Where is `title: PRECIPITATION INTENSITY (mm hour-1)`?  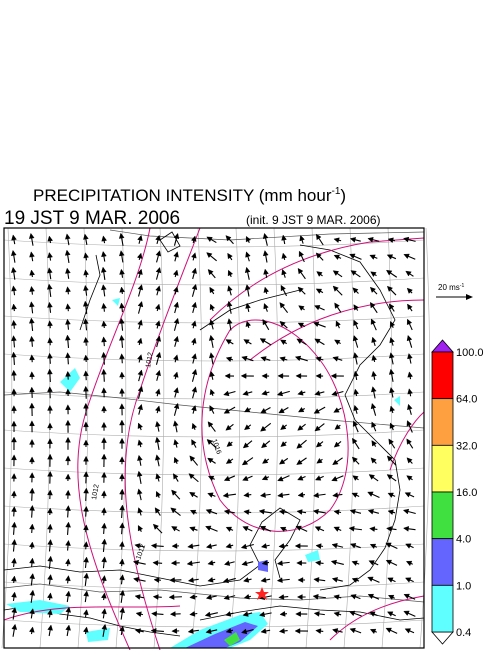 title: PRECIPITATION INTENSITY (mm hour-1) is located at coordinates (189, 195).